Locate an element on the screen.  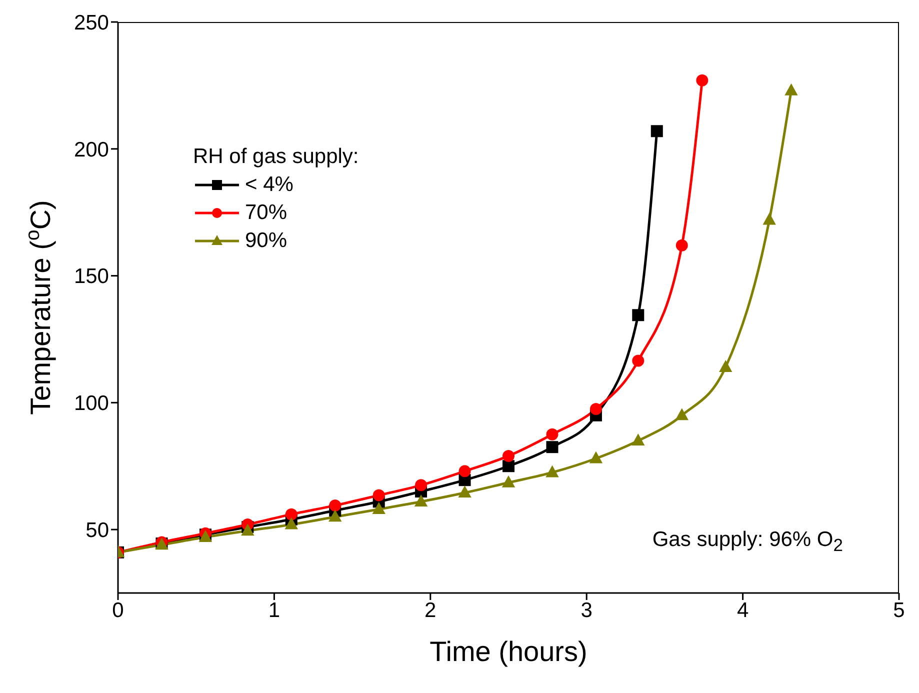
x-tick-label: 1 is located at coordinates (274, 610).